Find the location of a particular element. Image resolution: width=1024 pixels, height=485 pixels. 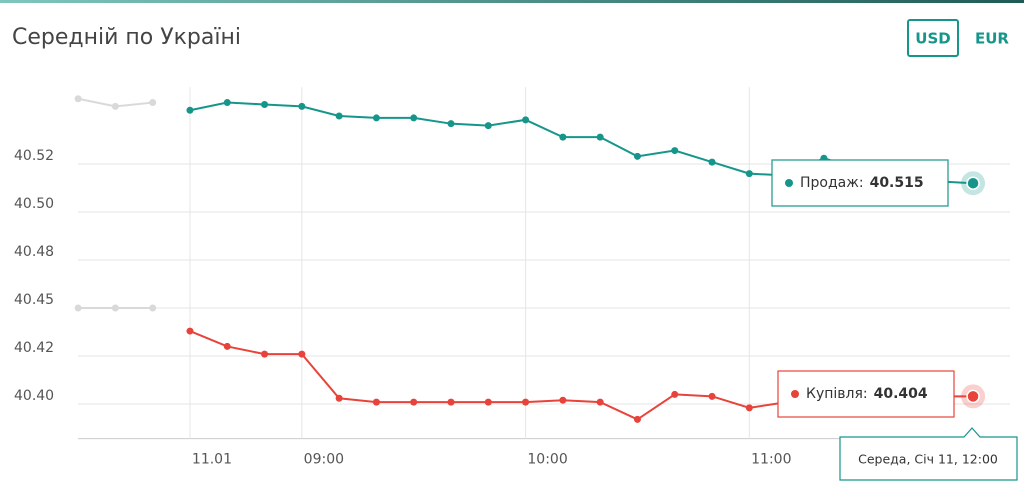

date-tooltip-text: Середа, Січ 11, 12:00 is located at coordinates (928, 459).